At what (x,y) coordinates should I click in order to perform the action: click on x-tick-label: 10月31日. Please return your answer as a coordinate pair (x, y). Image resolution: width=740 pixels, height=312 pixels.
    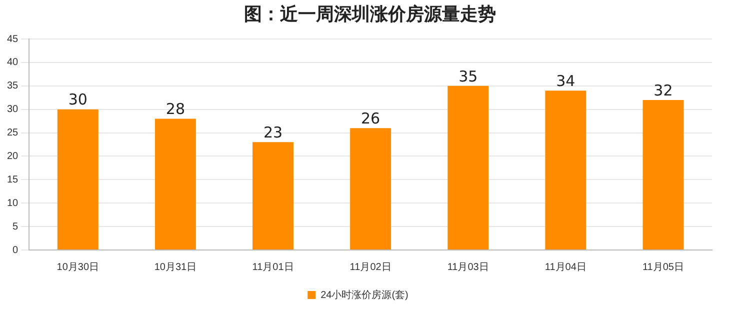
    Looking at the image, I should click on (175, 267).